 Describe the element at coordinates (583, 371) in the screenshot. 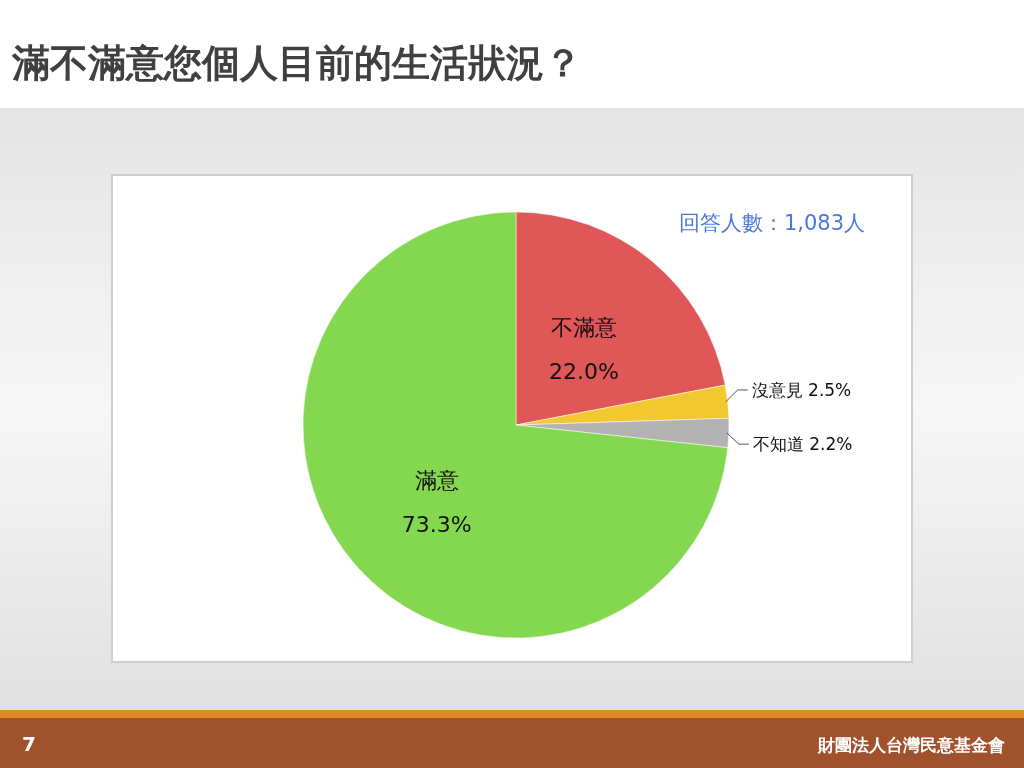

I see `data-label: 22.0%` at that location.